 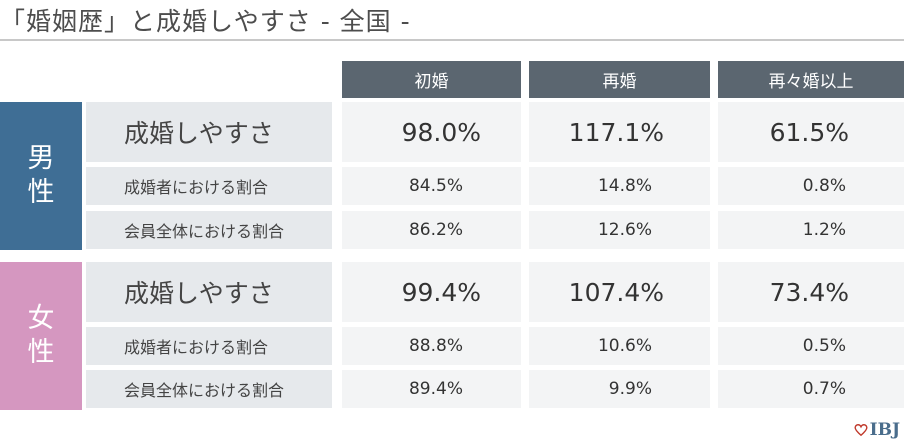 What do you see at coordinates (452, 40) in the screenshot?
I see `title-divider` at bounding box center [452, 40].